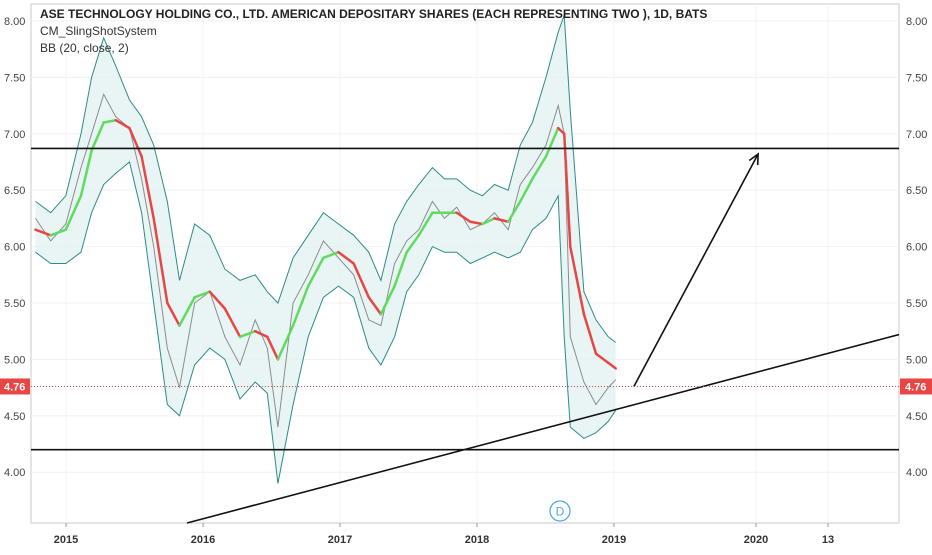 This screenshot has height=555, width=932. Describe the element at coordinates (66, 540) in the screenshot. I see `x-tick-label: 2015` at that location.